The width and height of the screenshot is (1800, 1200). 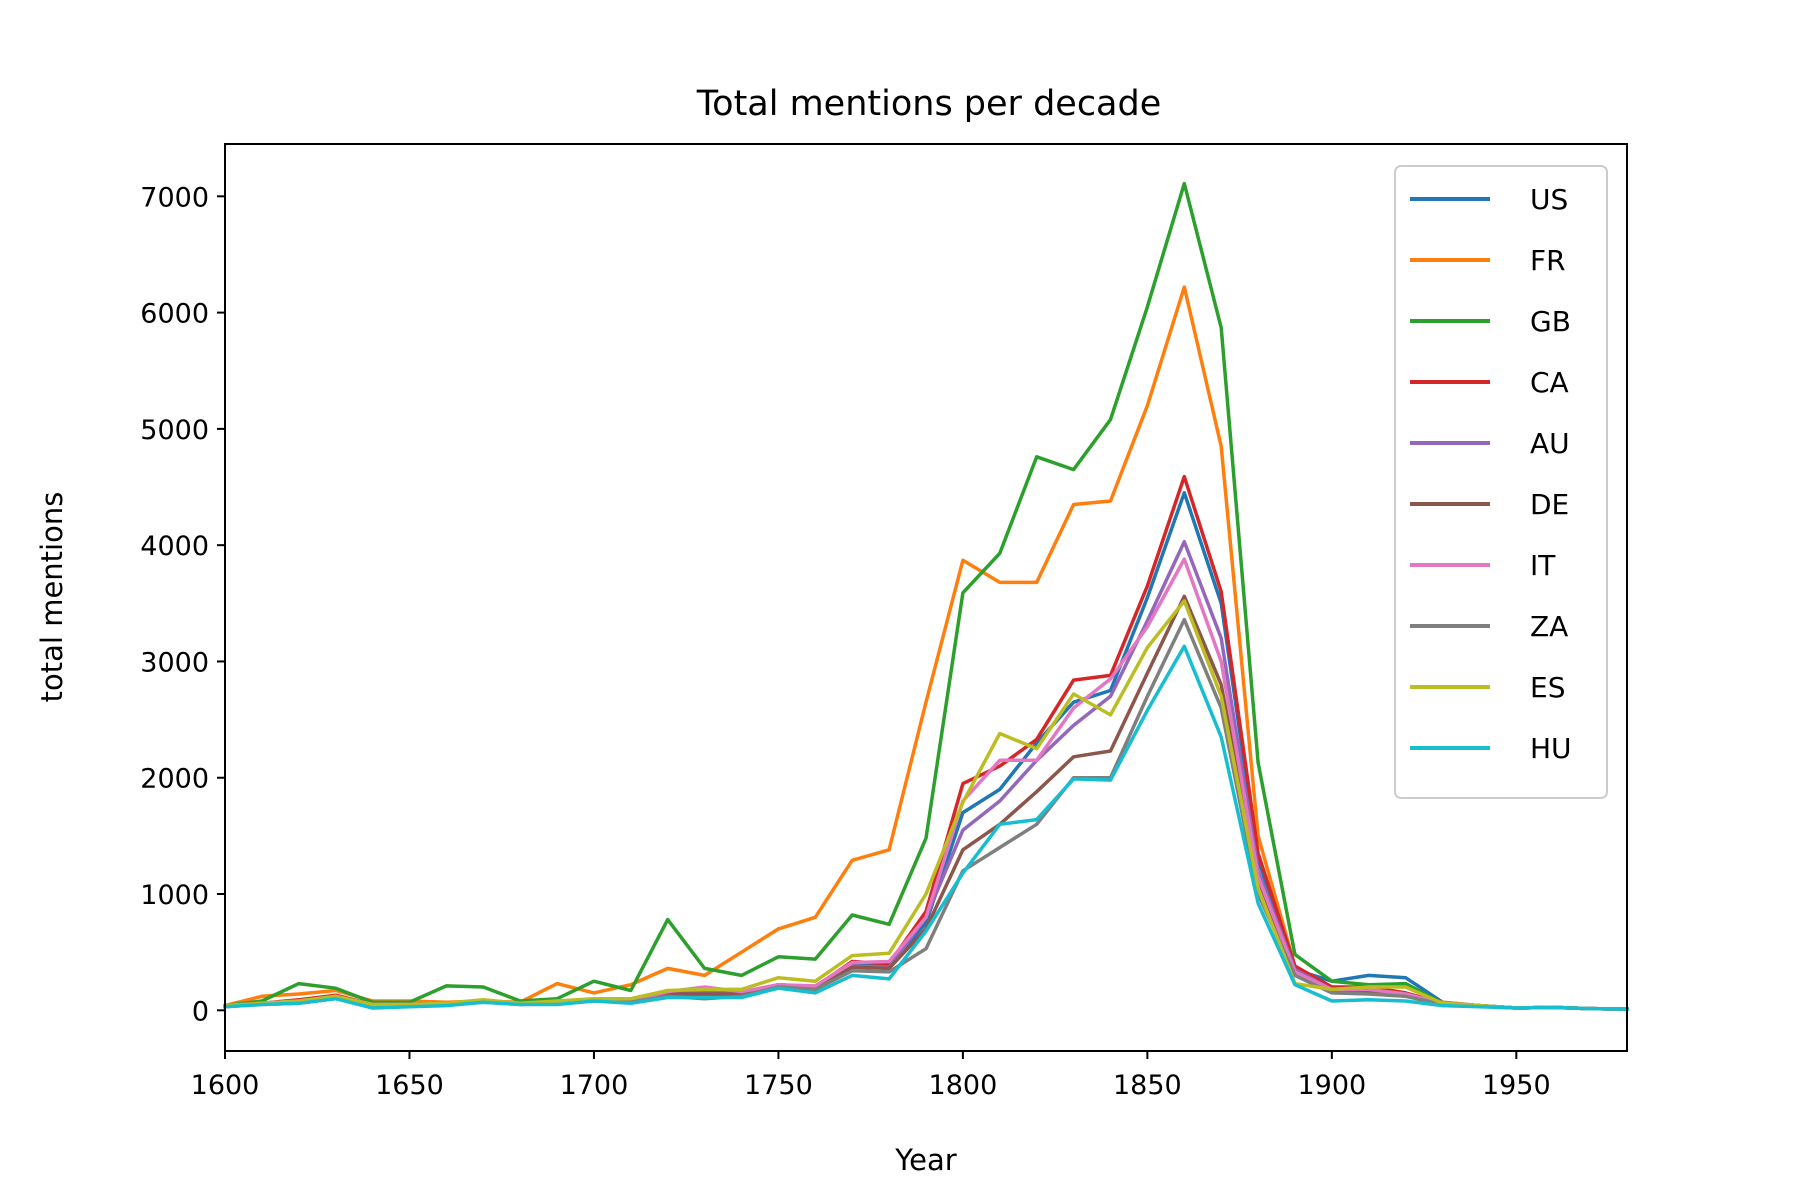 I want to click on y-axis-title: total mentions, so click(x=52, y=597).